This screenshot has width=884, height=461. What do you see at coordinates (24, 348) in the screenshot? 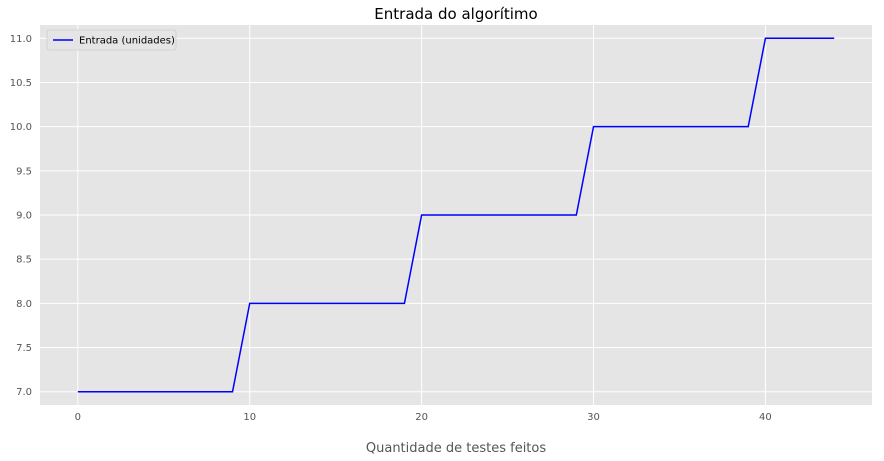
I see `y-tick-label: 7.5` at bounding box center [24, 348].